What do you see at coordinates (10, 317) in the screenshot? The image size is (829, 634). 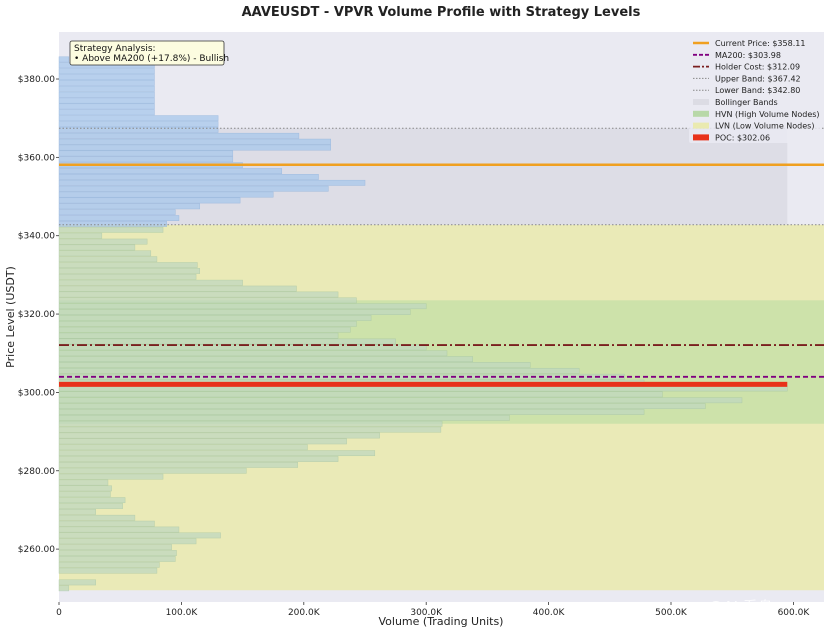 I see `y-axis-label: Price Level (USDT)` at bounding box center [10, 317].